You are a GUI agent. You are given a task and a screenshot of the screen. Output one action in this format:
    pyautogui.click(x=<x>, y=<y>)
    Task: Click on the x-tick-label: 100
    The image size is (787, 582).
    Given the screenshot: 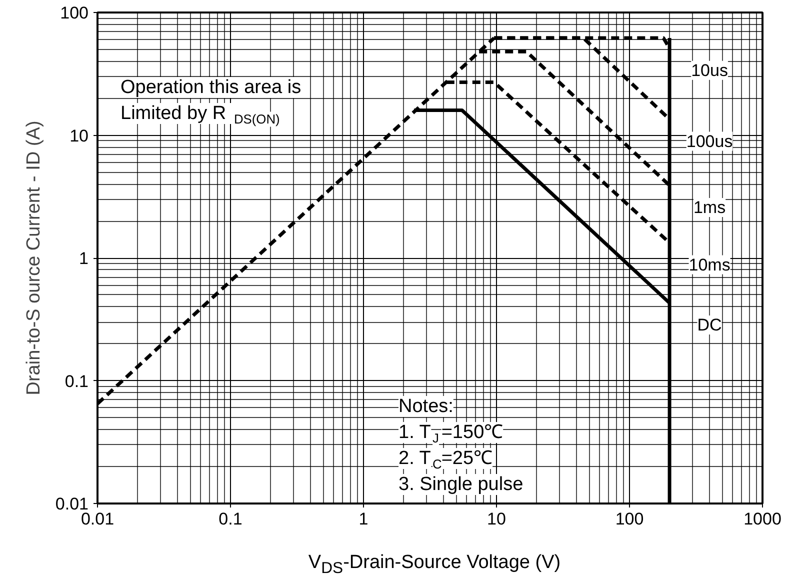 What is the action you would take?
    pyautogui.click(x=629, y=519)
    